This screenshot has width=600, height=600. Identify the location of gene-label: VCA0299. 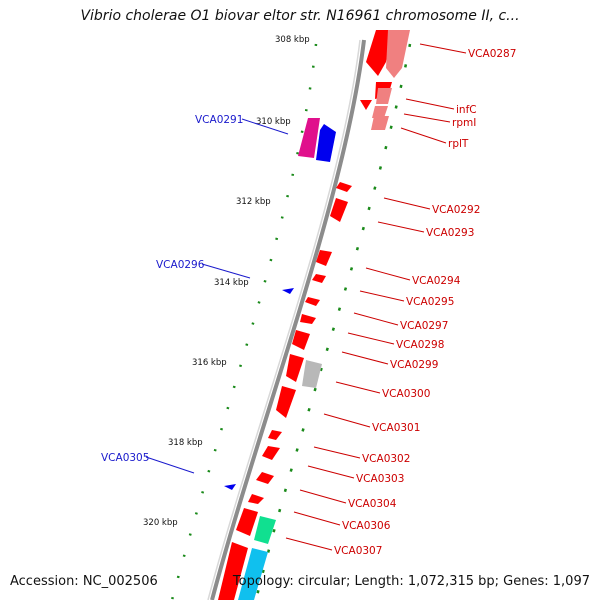
(414, 365).